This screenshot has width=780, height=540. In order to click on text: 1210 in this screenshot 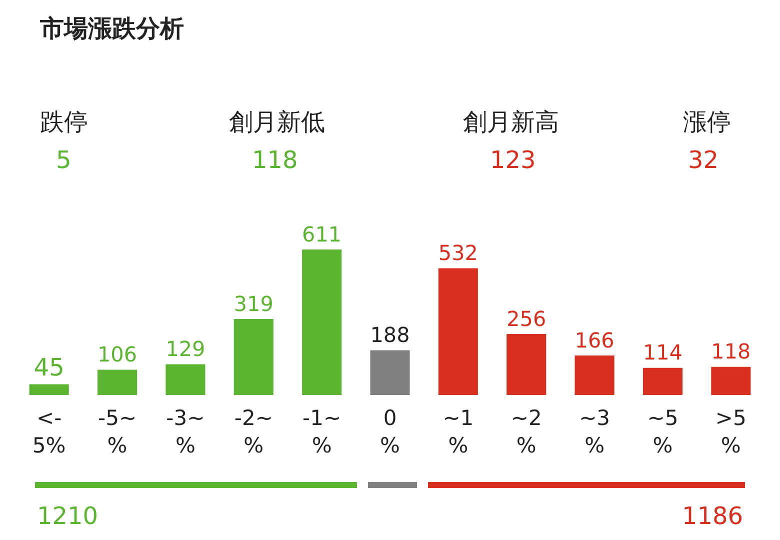, I will do `click(67, 516)`.